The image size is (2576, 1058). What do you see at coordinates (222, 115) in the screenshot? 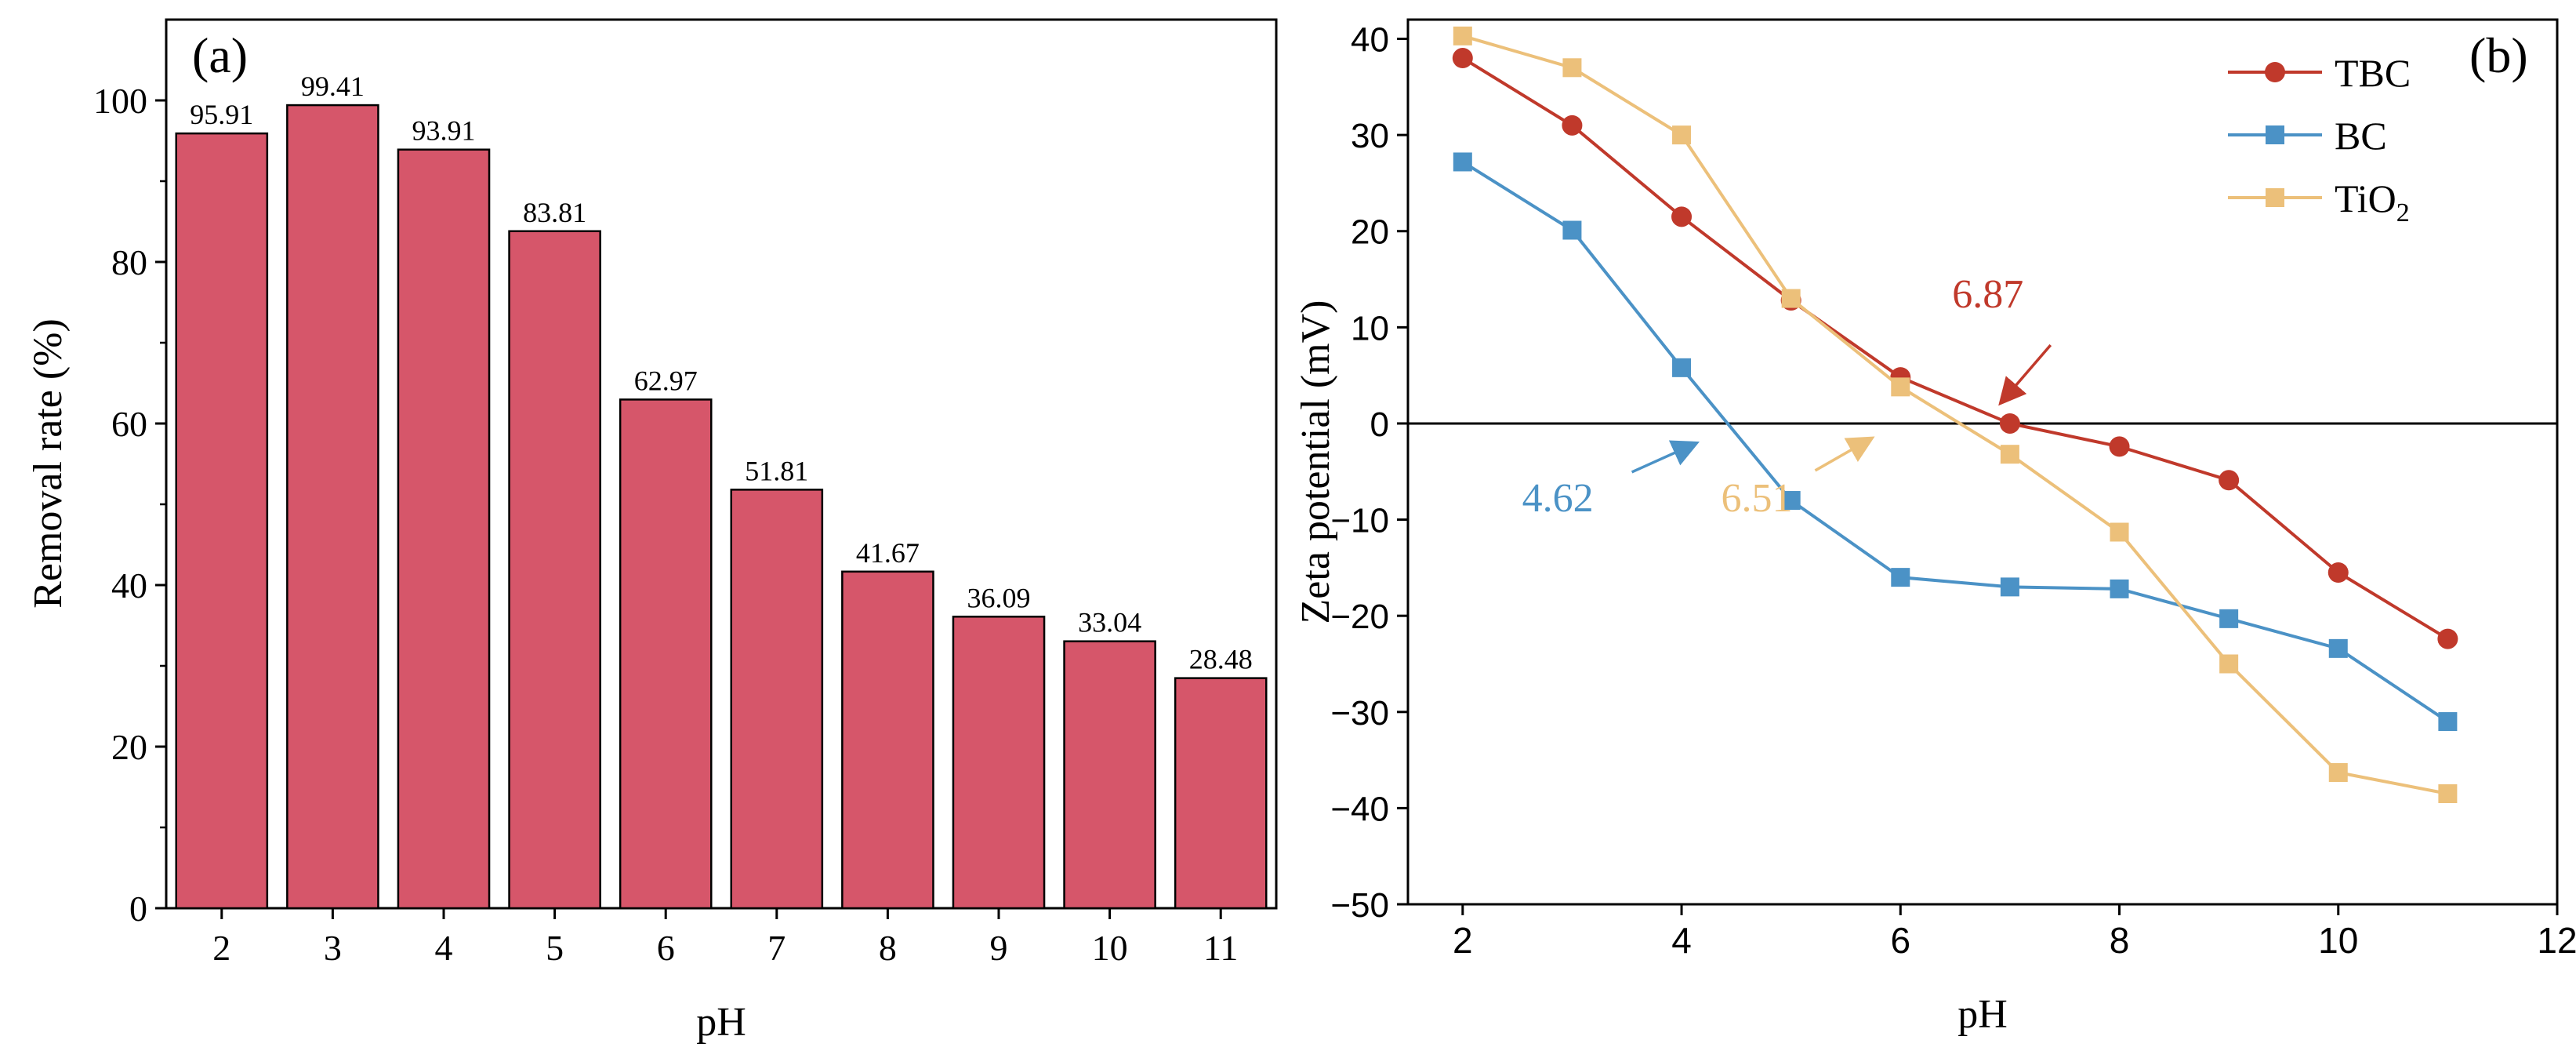
I see `bar-value-label: 95.91` at bounding box center [222, 115].